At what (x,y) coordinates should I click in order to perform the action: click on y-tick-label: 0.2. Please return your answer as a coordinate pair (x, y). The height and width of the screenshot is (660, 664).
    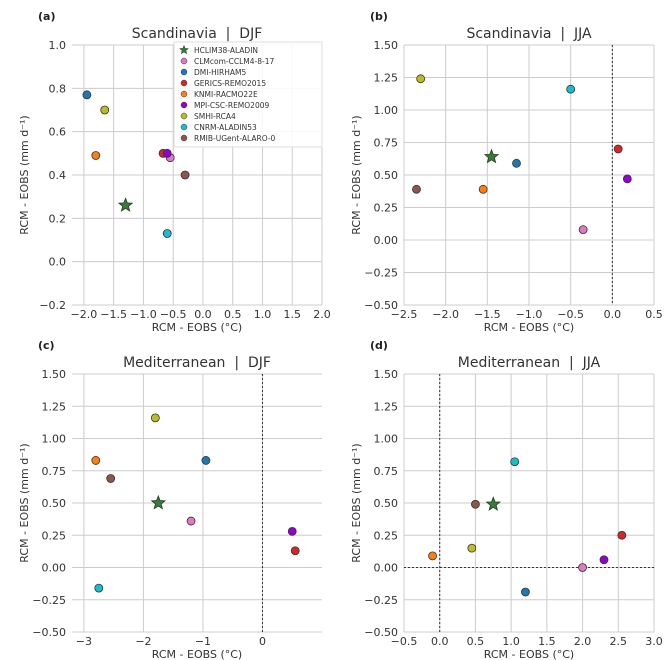
    Looking at the image, I should click on (58, 218).